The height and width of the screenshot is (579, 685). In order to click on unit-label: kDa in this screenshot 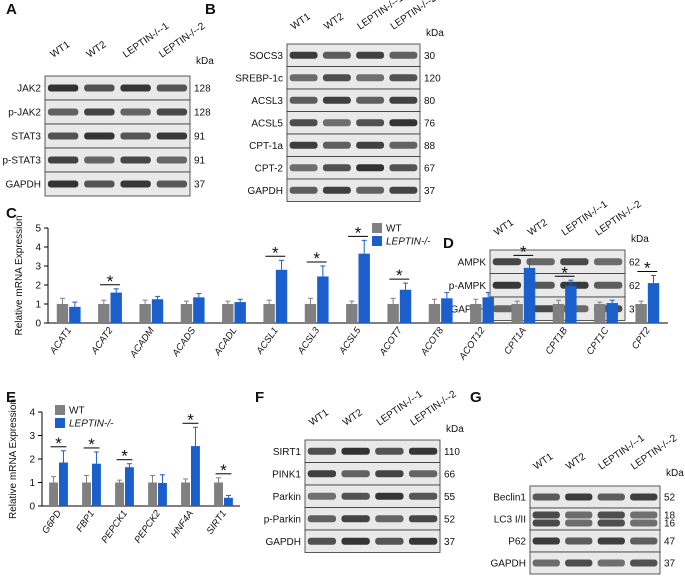, I will do `click(640, 239)`.